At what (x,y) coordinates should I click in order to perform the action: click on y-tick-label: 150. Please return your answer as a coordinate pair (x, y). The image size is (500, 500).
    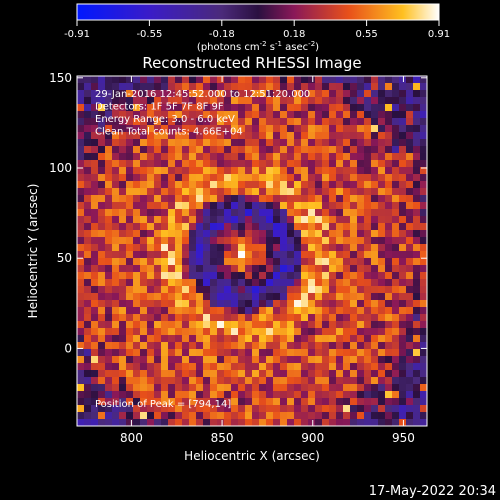
    Looking at the image, I should click on (60, 78).